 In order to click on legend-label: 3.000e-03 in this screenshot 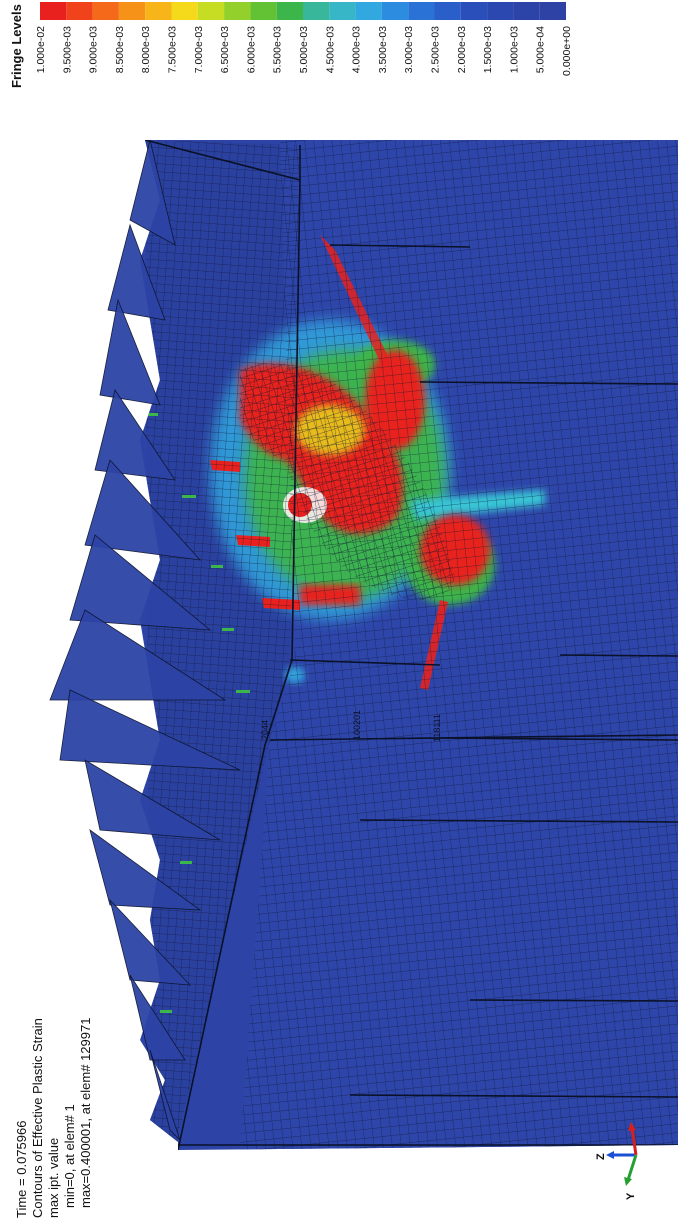, I will do `click(409, 49)`.